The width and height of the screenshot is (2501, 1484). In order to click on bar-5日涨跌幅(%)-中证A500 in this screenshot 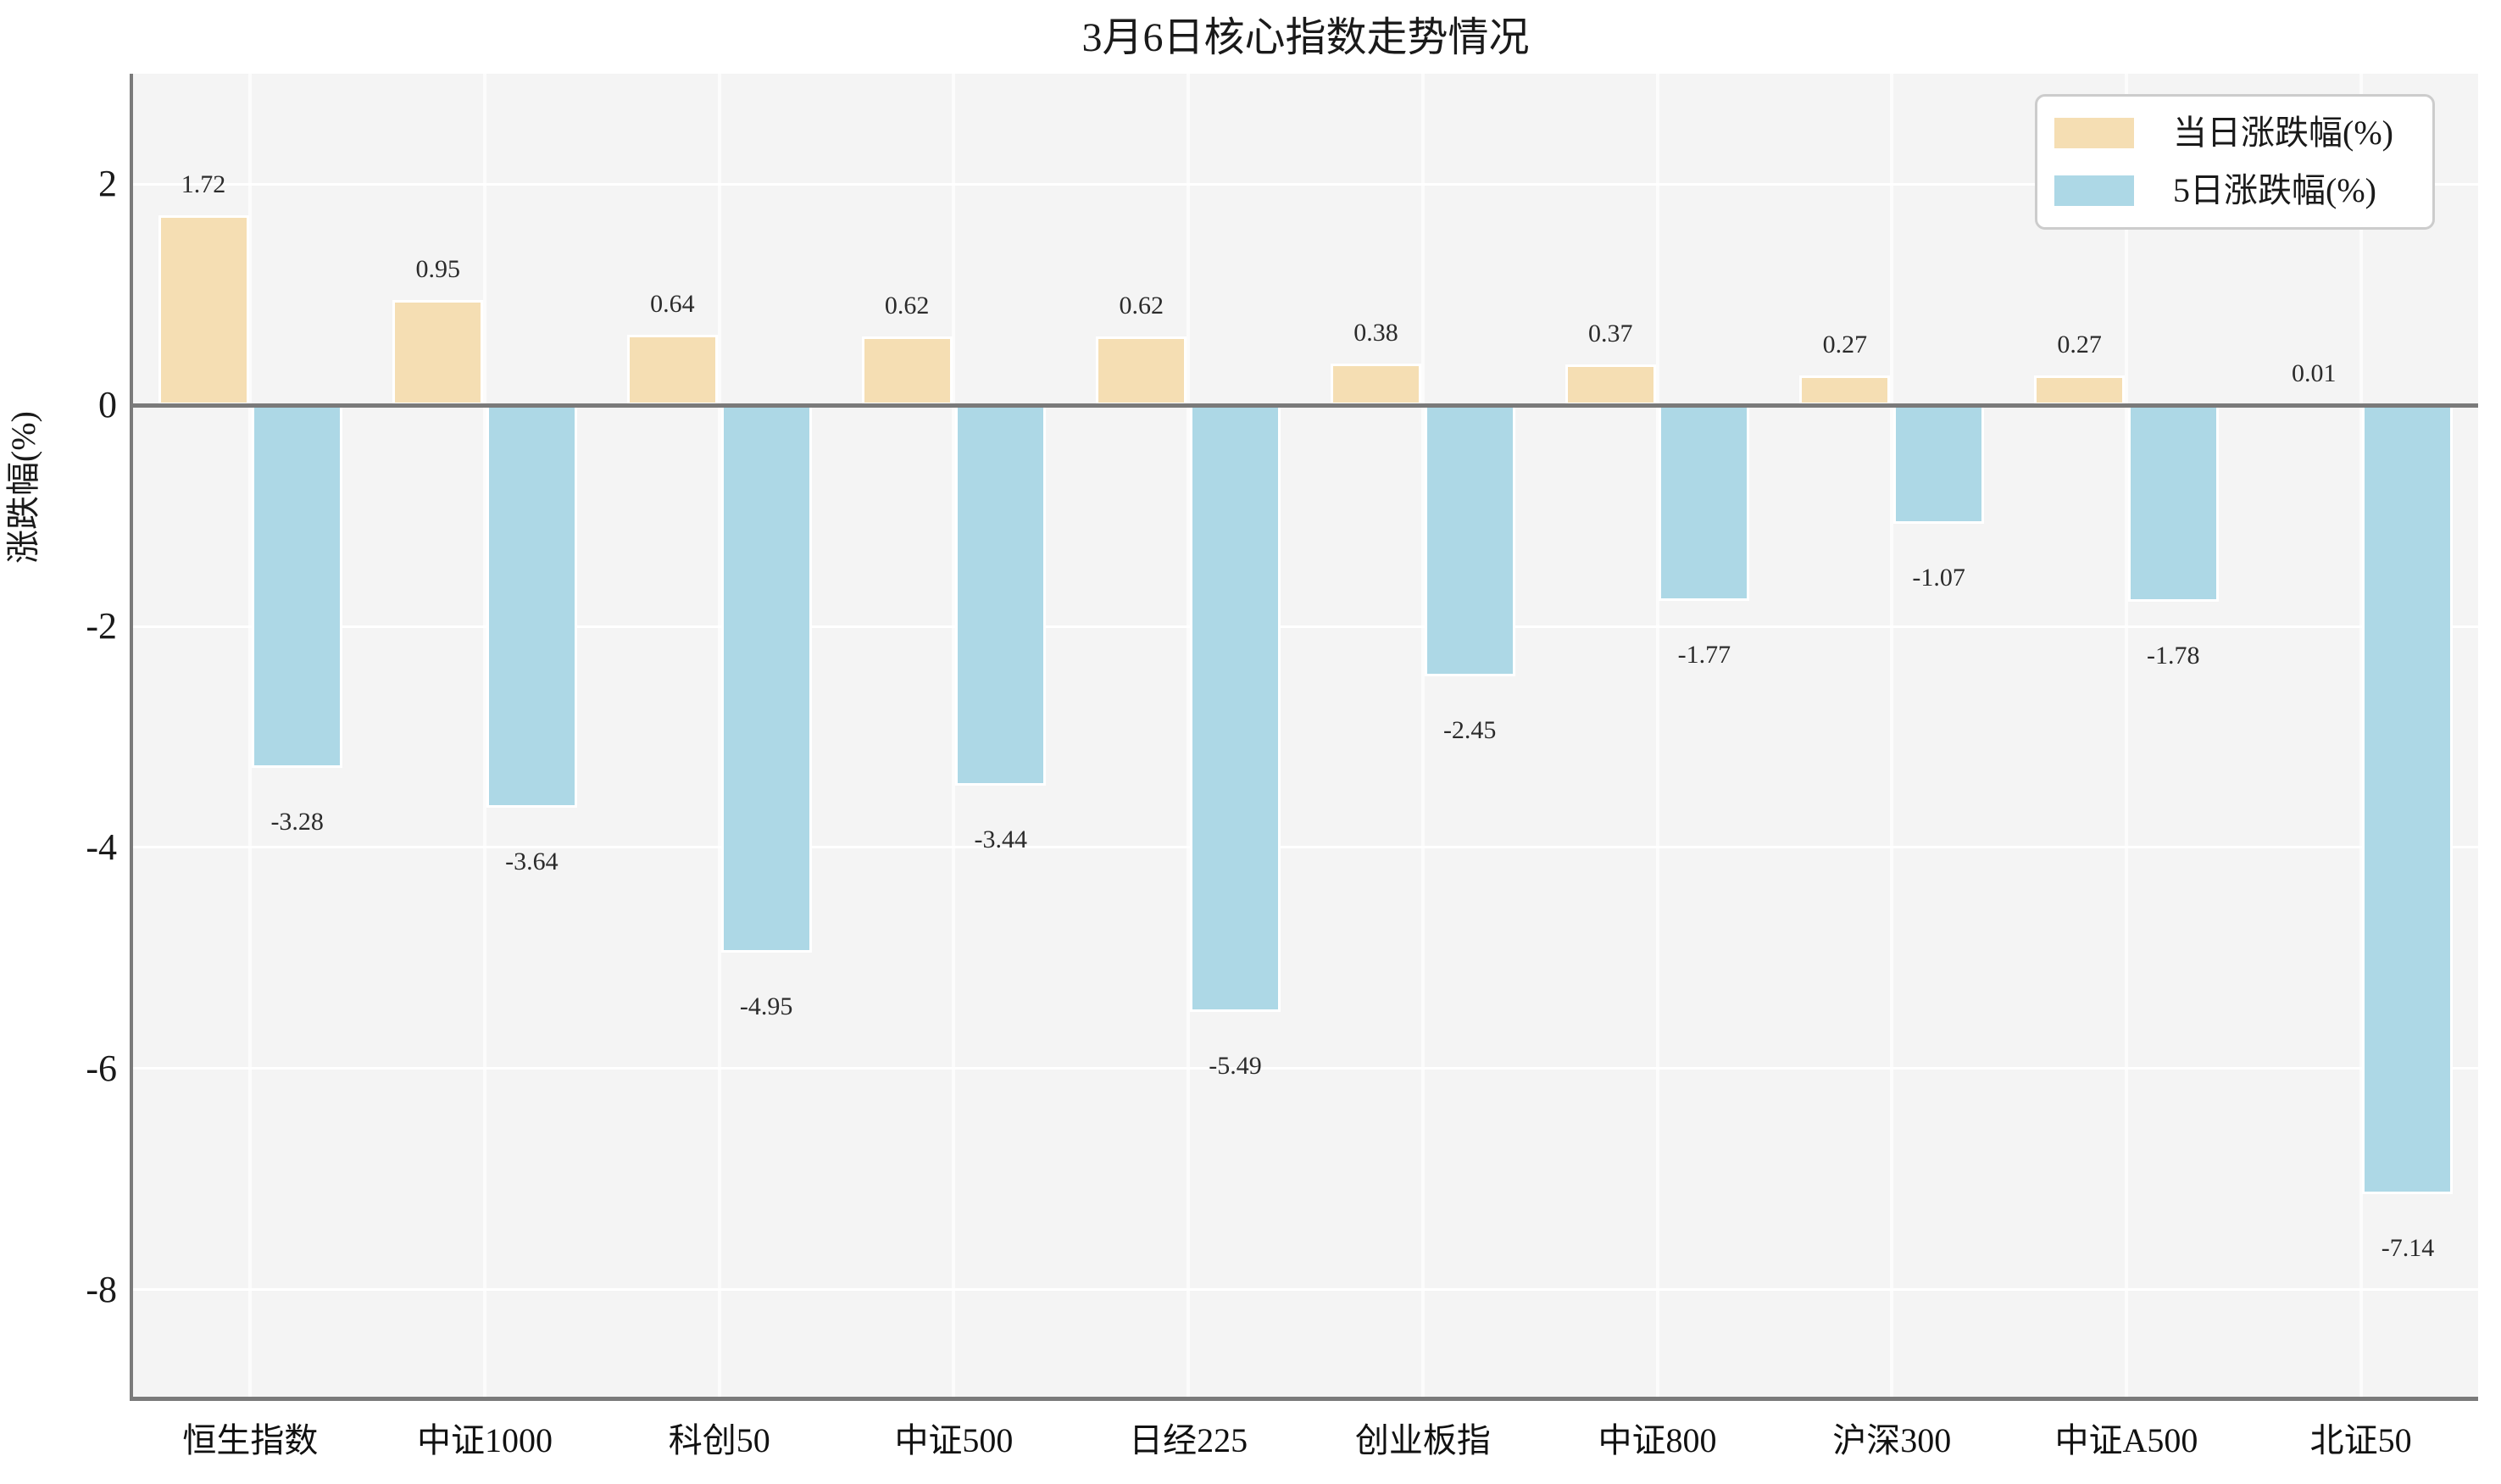, I will do `click(2173, 504)`.